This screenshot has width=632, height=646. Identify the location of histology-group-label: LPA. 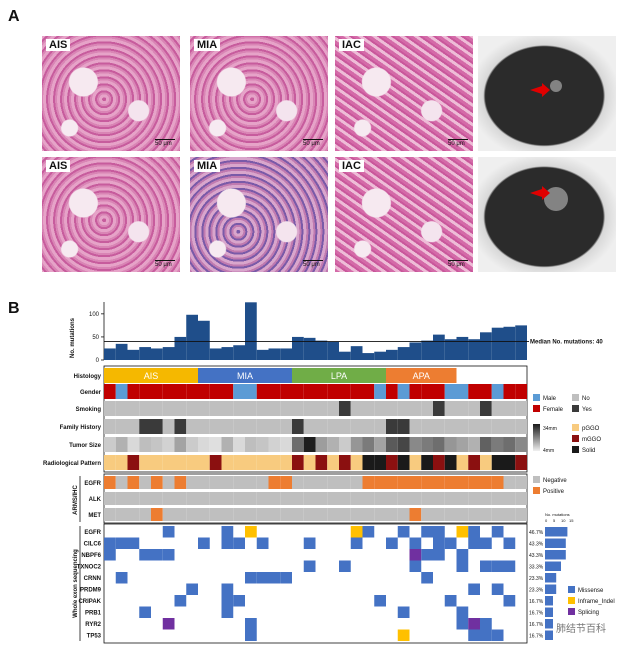
(339, 376).